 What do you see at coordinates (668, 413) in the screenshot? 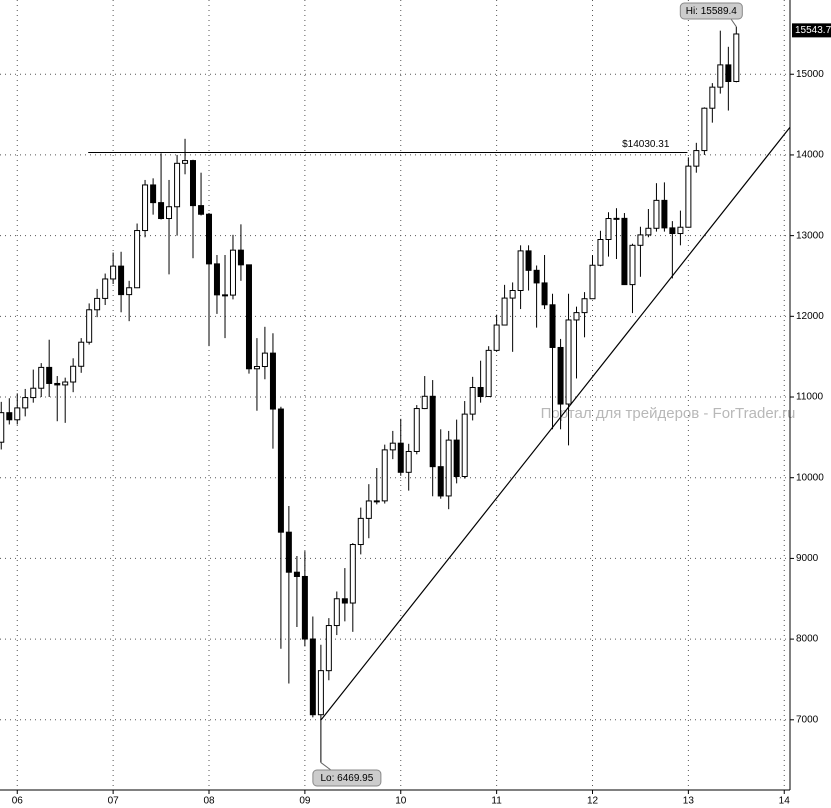
I see `watermark: Портал для трейдеров - ForTrader.ru` at bounding box center [668, 413].